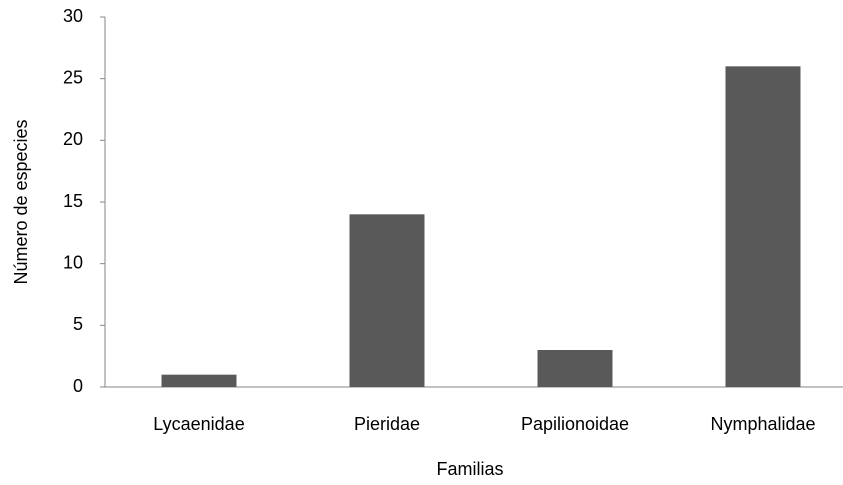 The image size is (843, 485). Describe the element at coordinates (21, 201) in the screenshot. I see `y-axis-title: Número de especies` at that location.